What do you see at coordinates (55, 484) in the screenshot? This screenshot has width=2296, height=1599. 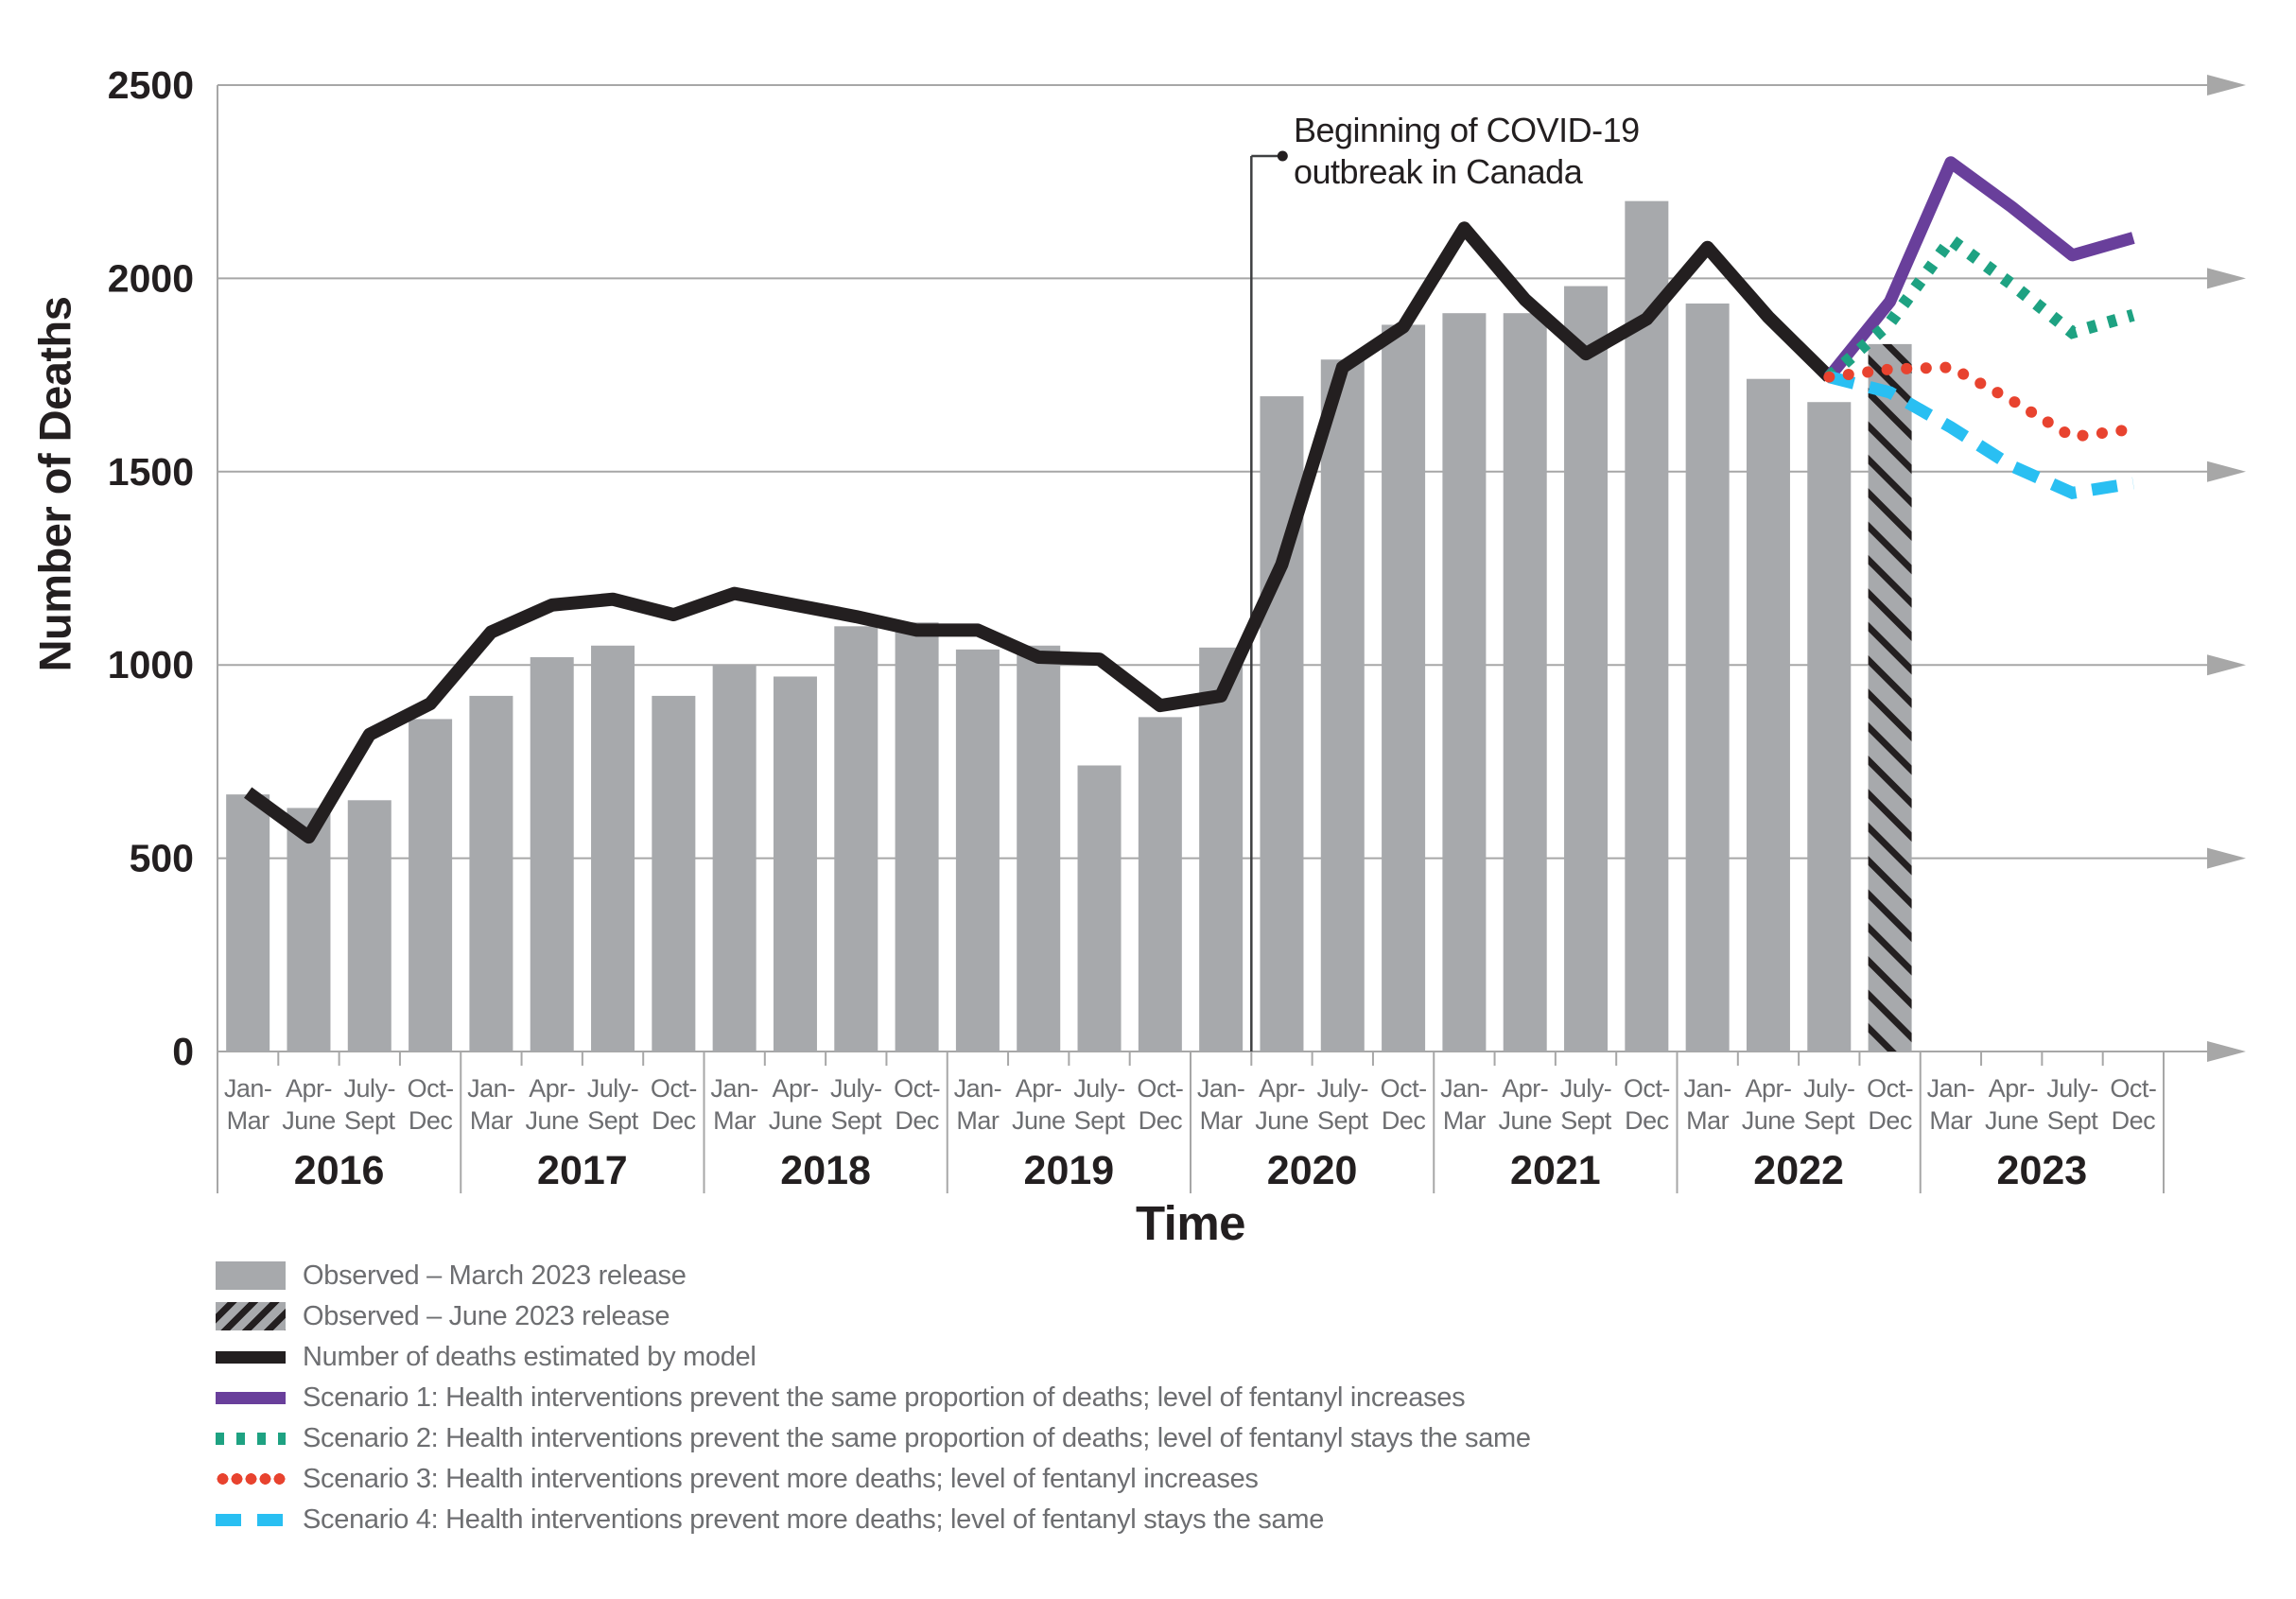 I see `y-axis-title: Number of Deaths` at bounding box center [55, 484].